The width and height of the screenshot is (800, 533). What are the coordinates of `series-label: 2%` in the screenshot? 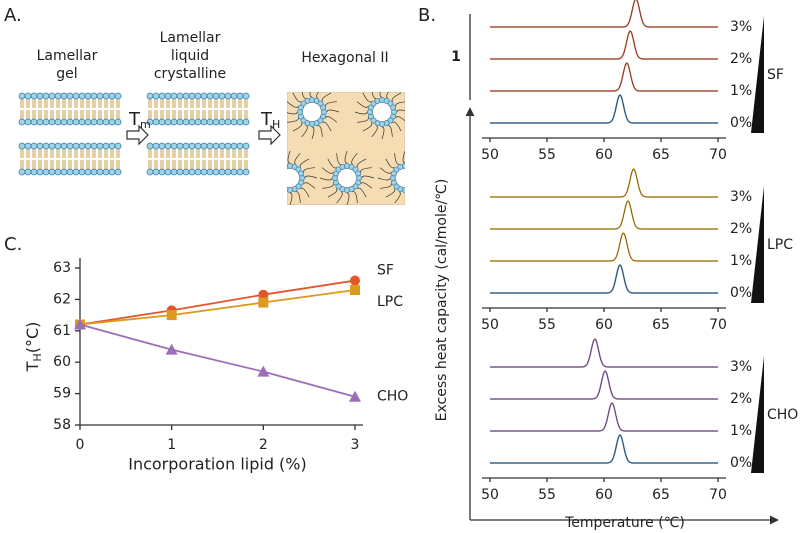 It's located at (741, 399).